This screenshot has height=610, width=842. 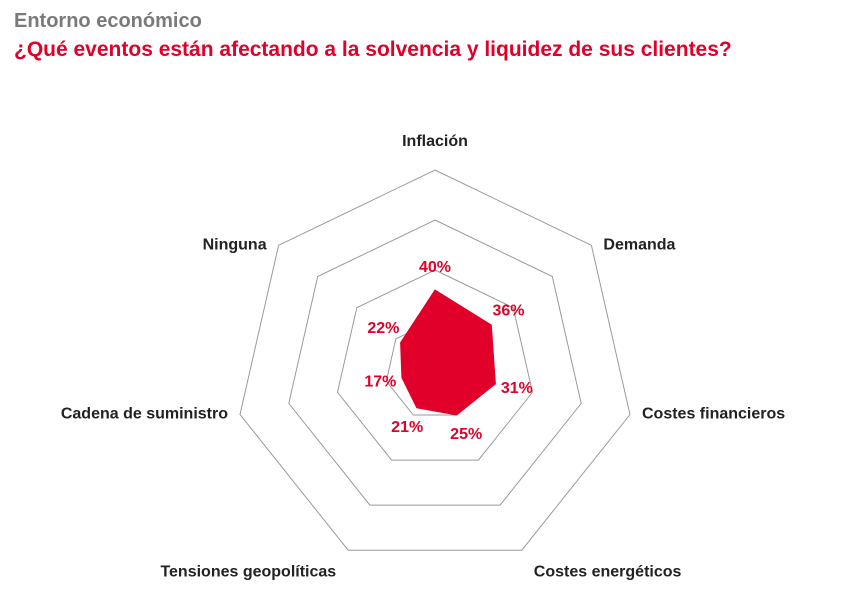 I want to click on axis-label-ninguna: Ninguna, so click(x=235, y=245).